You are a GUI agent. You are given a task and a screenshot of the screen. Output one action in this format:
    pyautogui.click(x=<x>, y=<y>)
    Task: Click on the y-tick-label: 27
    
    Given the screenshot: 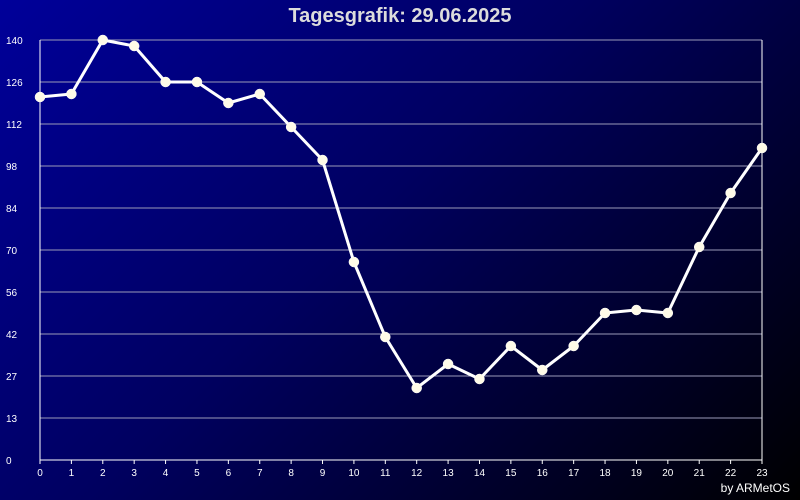 What is the action you would take?
    pyautogui.click(x=12, y=377)
    